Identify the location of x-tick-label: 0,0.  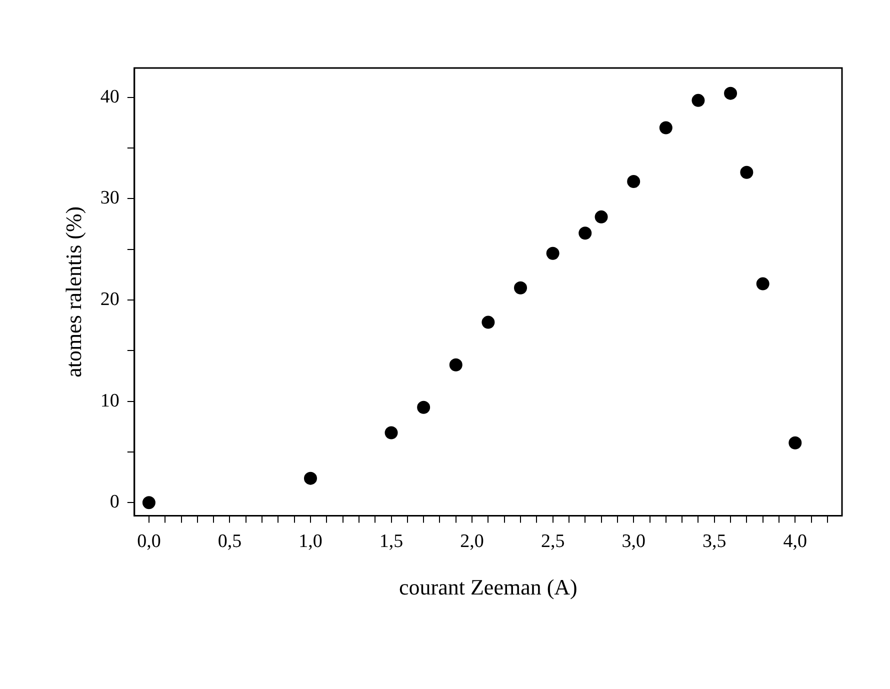
(149, 541).